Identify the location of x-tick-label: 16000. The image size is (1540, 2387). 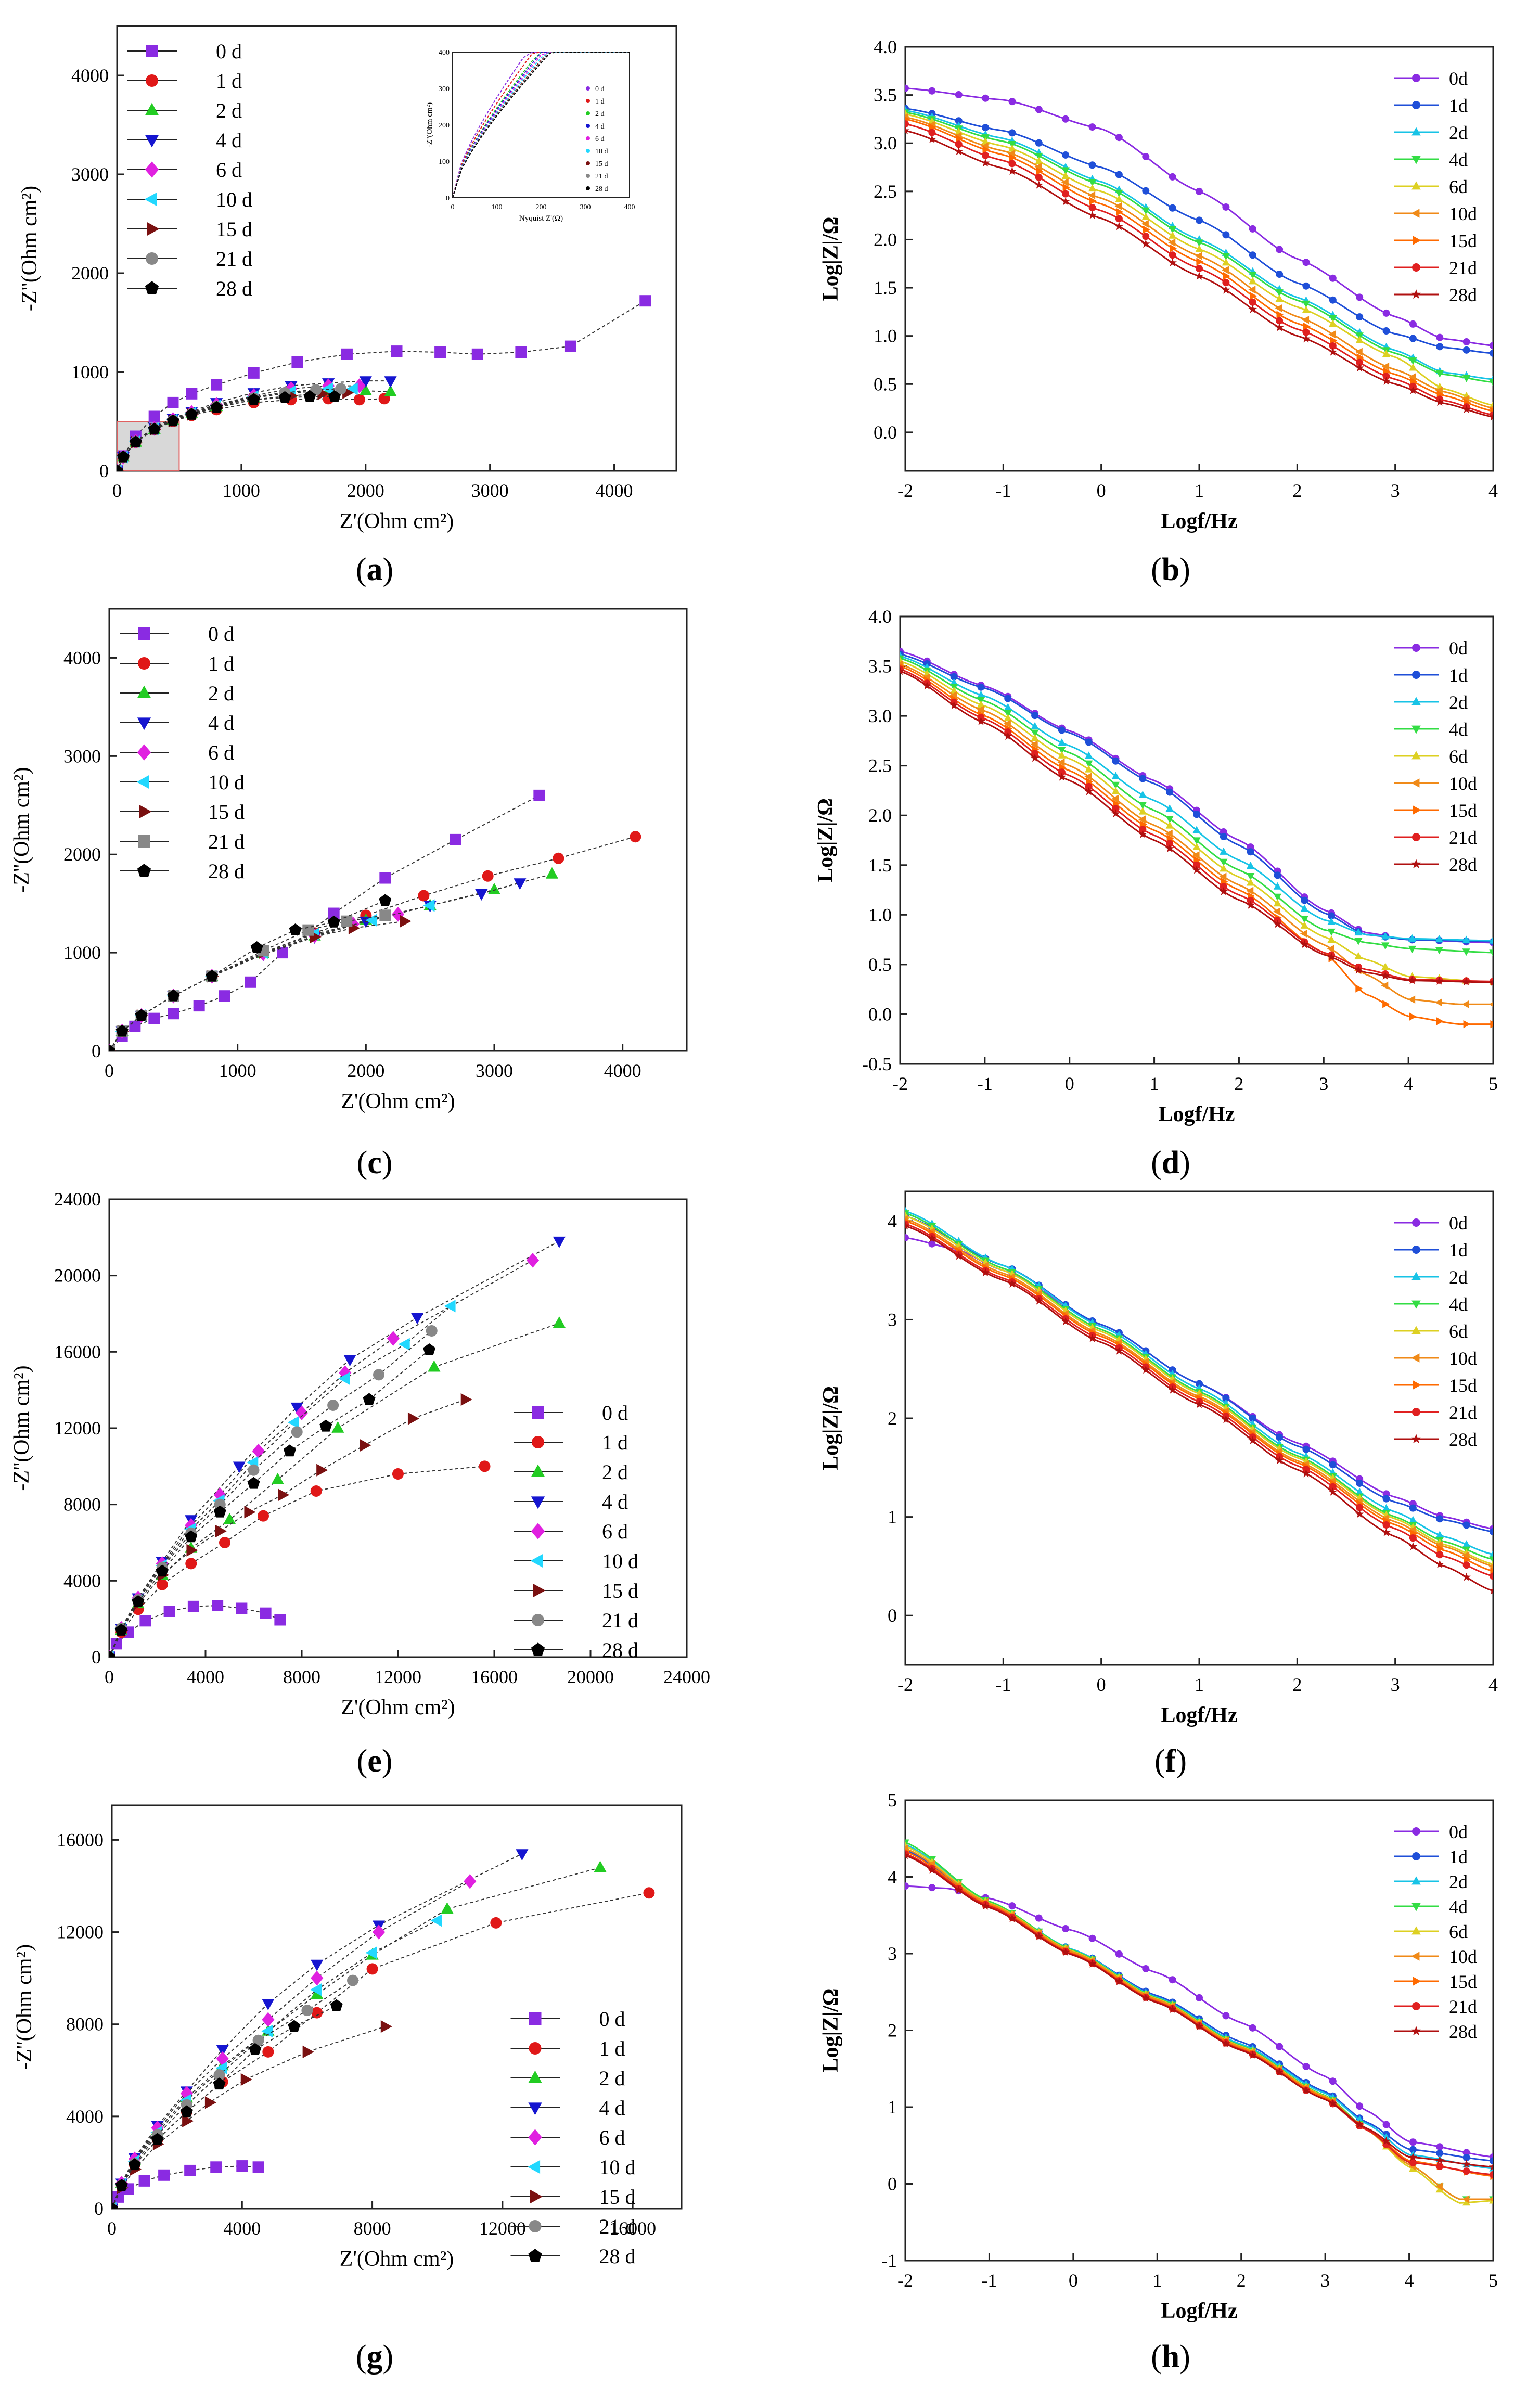
(632, 2228).